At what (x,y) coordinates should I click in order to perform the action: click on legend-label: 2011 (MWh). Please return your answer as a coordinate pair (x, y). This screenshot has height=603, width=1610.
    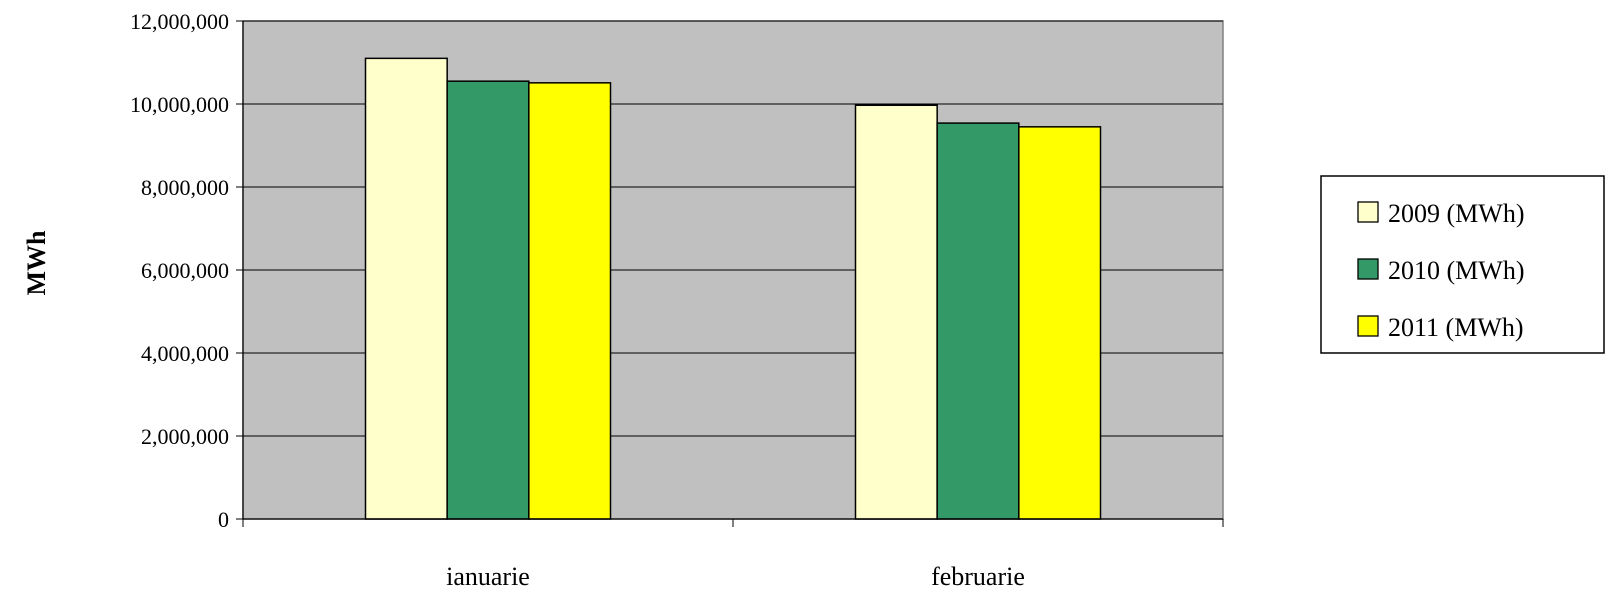
    Looking at the image, I should click on (1456, 327).